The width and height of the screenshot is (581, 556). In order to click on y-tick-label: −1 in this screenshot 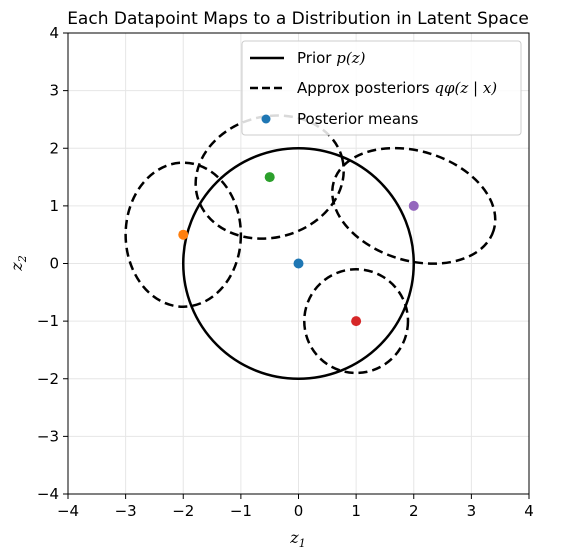, I will do `click(48, 321)`.